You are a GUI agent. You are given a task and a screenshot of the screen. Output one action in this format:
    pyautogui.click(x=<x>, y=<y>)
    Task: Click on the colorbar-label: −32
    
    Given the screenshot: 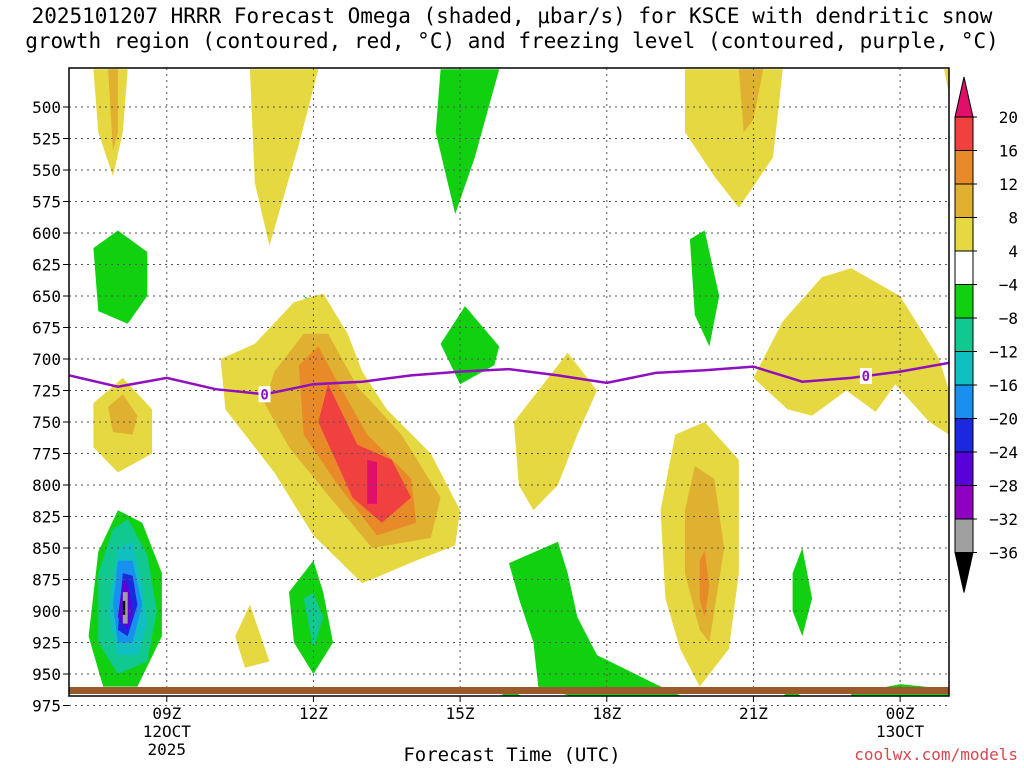 What is the action you would take?
    pyautogui.click(x=1003, y=519)
    